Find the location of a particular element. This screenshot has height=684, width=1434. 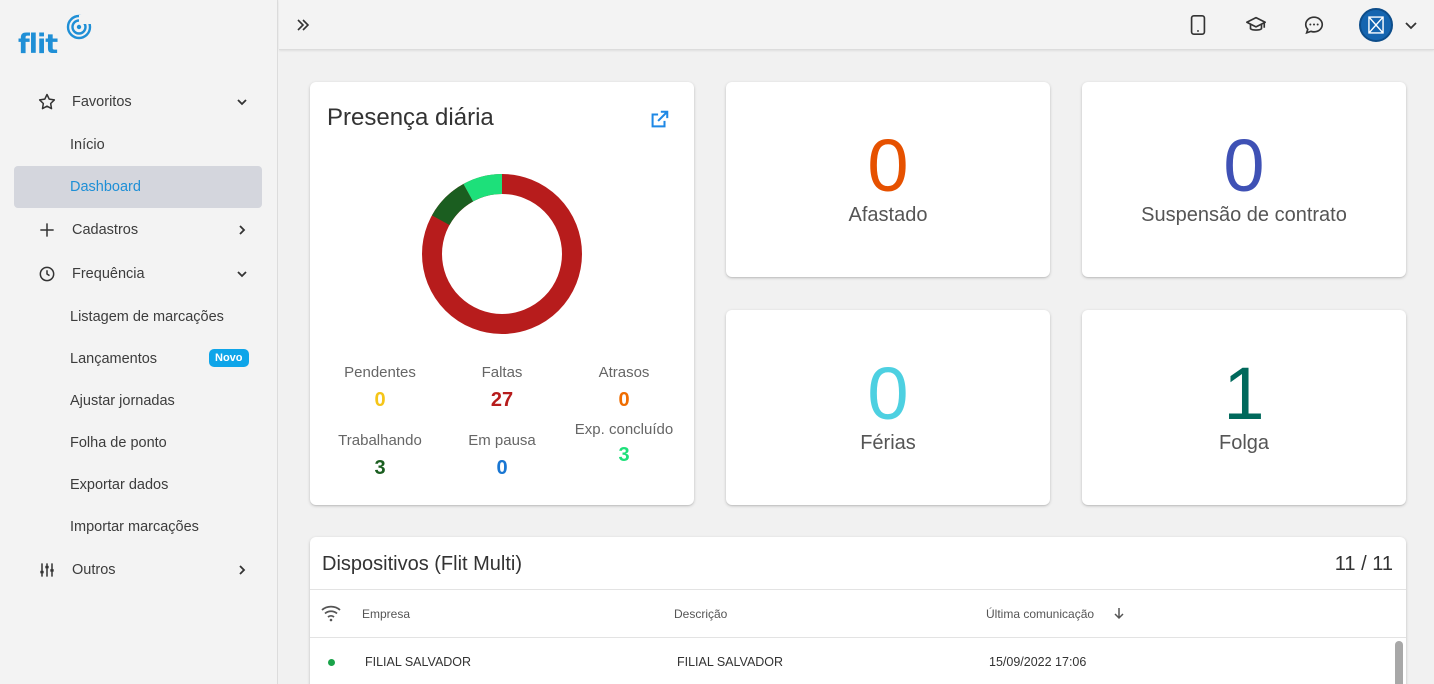

avatar-logo-icon is located at coordinates (1376, 25).